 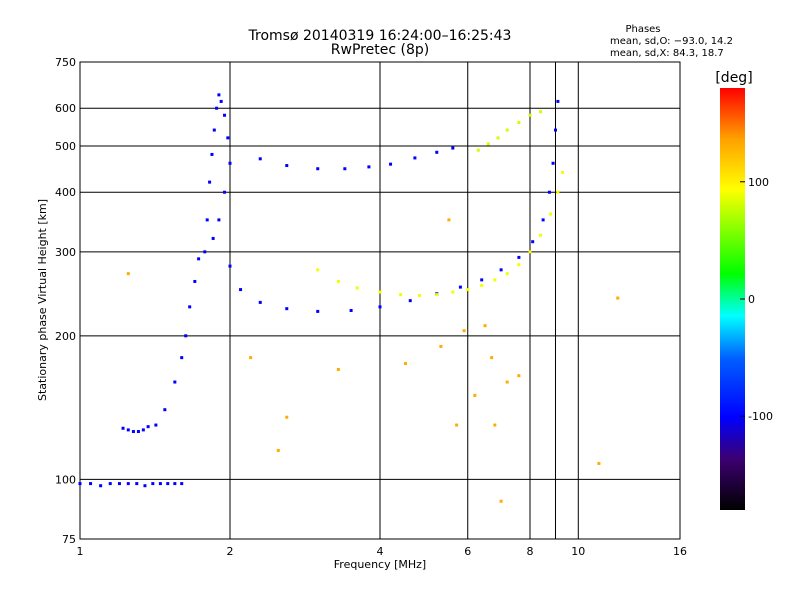 What do you see at coordinates (380, 50) in the screenshot?
I see `chart-subtitle: RwPretec (8p)` at bounding box center [380, 50].